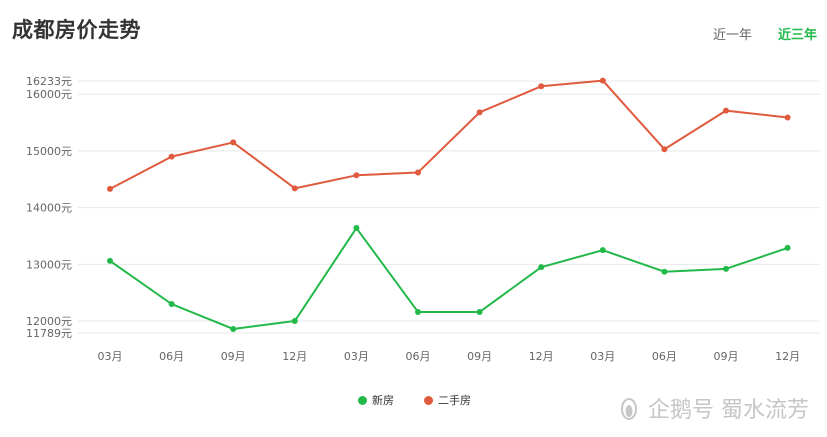 The width and height of the screenshot is (827, 437). I want to click on watermark: 企鹅号 蜀水流芳, so click(712, 408).